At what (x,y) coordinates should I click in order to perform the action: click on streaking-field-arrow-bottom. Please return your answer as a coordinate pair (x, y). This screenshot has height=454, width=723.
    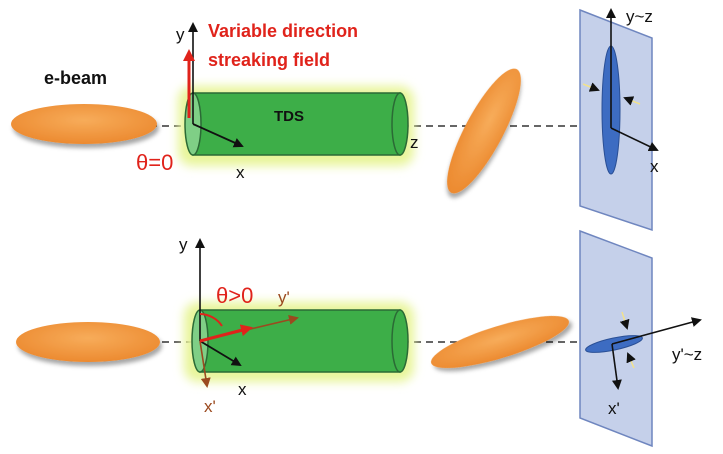
    Looking at the image, I should click on (226, 333).